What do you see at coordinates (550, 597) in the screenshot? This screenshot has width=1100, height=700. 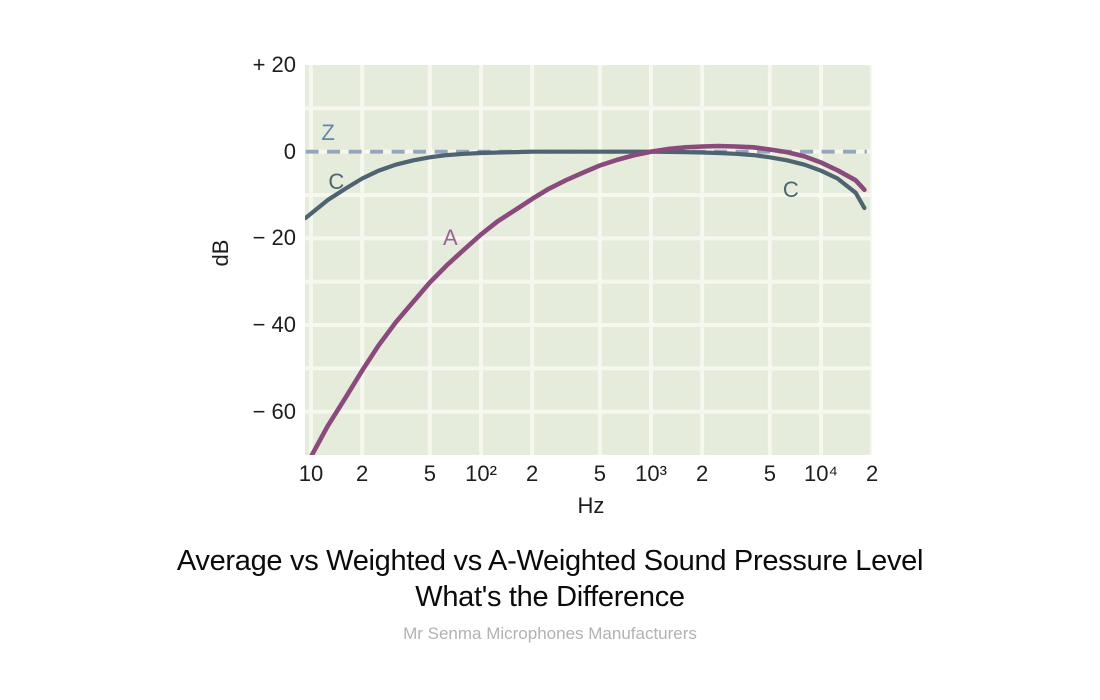 I see `chart-title-line-2: What's the Difference` at bounding box center [550, 597].